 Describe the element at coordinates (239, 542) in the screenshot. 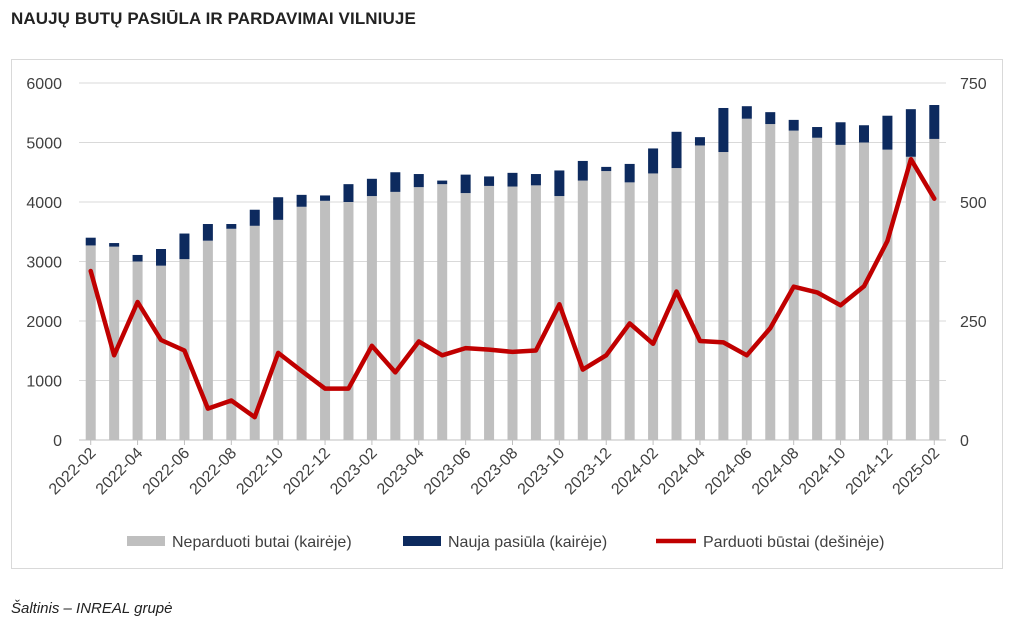

I see `legend-item: Neparduoti butai (kairėje)` at that location.